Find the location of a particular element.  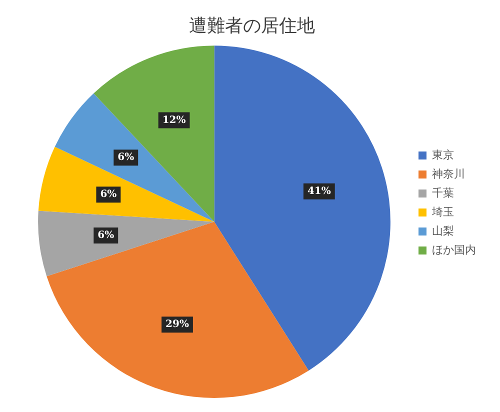

chart-title: 遭難者の居住地 is located at coordinates (252, 25).